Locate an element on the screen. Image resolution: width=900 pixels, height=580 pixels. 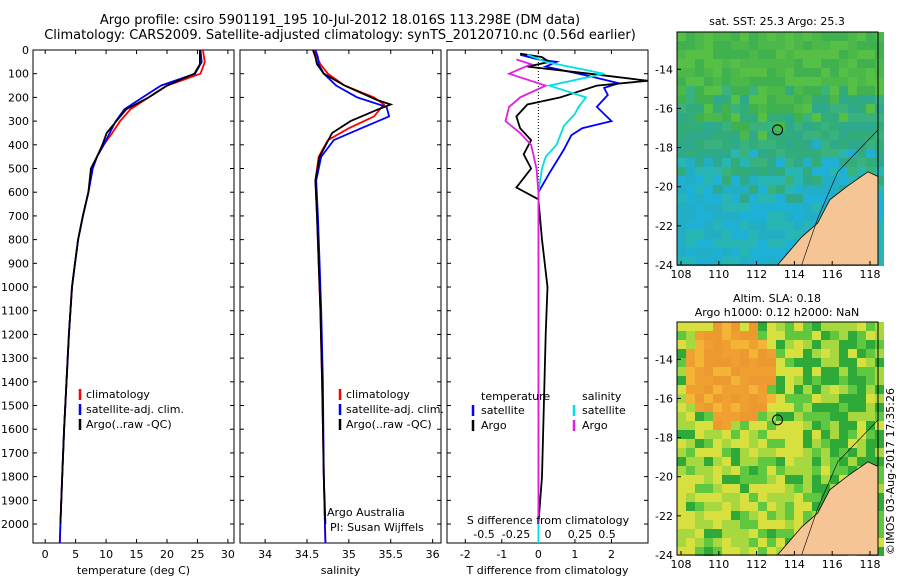
diff-top-tick: -0.5 is located at coordinates (483, 534).